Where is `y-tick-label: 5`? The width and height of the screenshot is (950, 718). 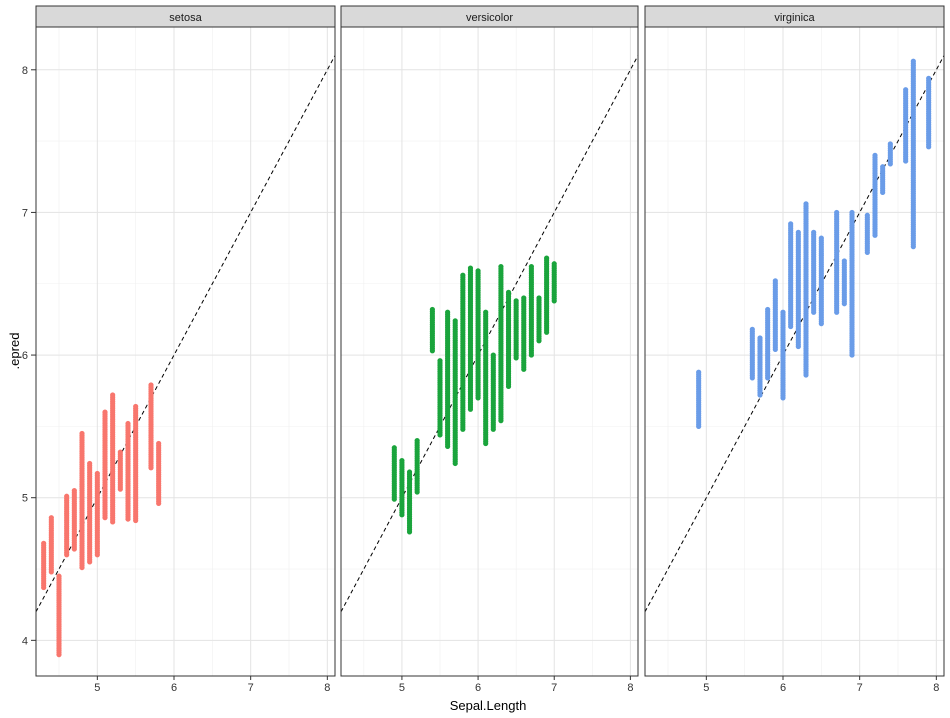
y-tick-label: 5 is located at coordinates (25, 499).